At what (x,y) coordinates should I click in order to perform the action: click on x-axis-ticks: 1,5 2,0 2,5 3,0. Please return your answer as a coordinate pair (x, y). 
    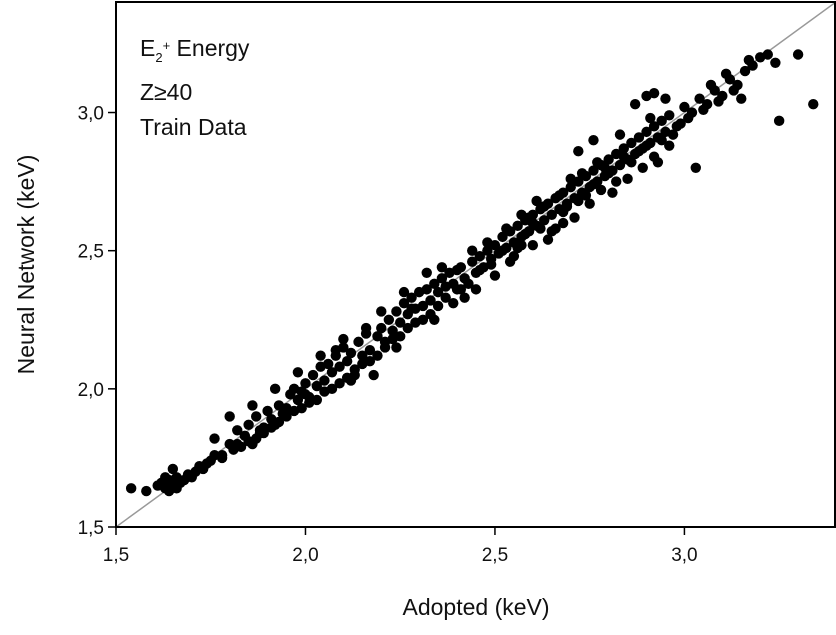
    Looking at the image, I should click on (400, 546).